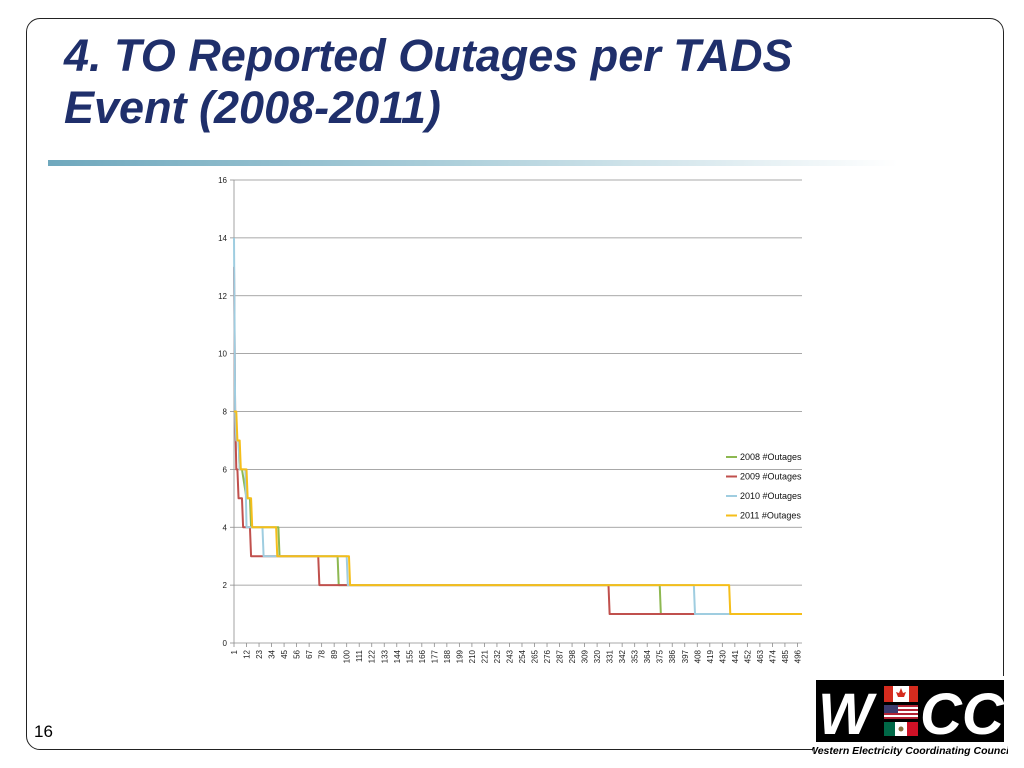  What do you see at coordinates (222, 412) in the screenshot?
I see `y-tick-labels: 0 2 4 6 8 10 12 14 16` at bounding box center [222, 412].